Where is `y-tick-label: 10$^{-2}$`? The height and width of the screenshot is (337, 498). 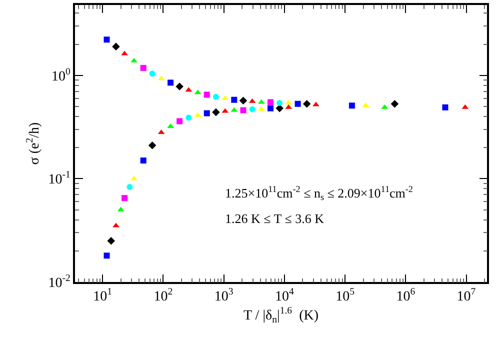 y-tick-label: 10$^{-2}$ is located at coordinates (59, 282).